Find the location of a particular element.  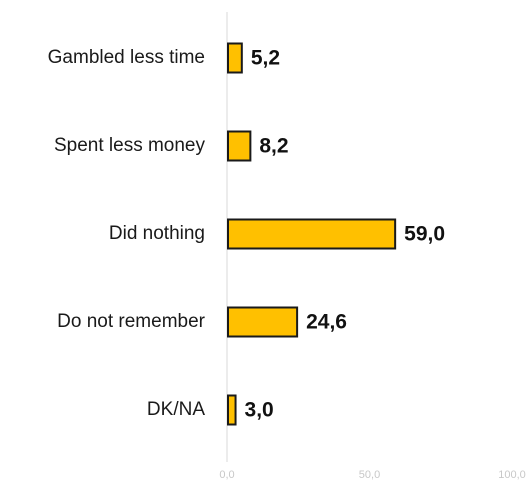

value-label: 59,0 is located at coordinates (424, 234).